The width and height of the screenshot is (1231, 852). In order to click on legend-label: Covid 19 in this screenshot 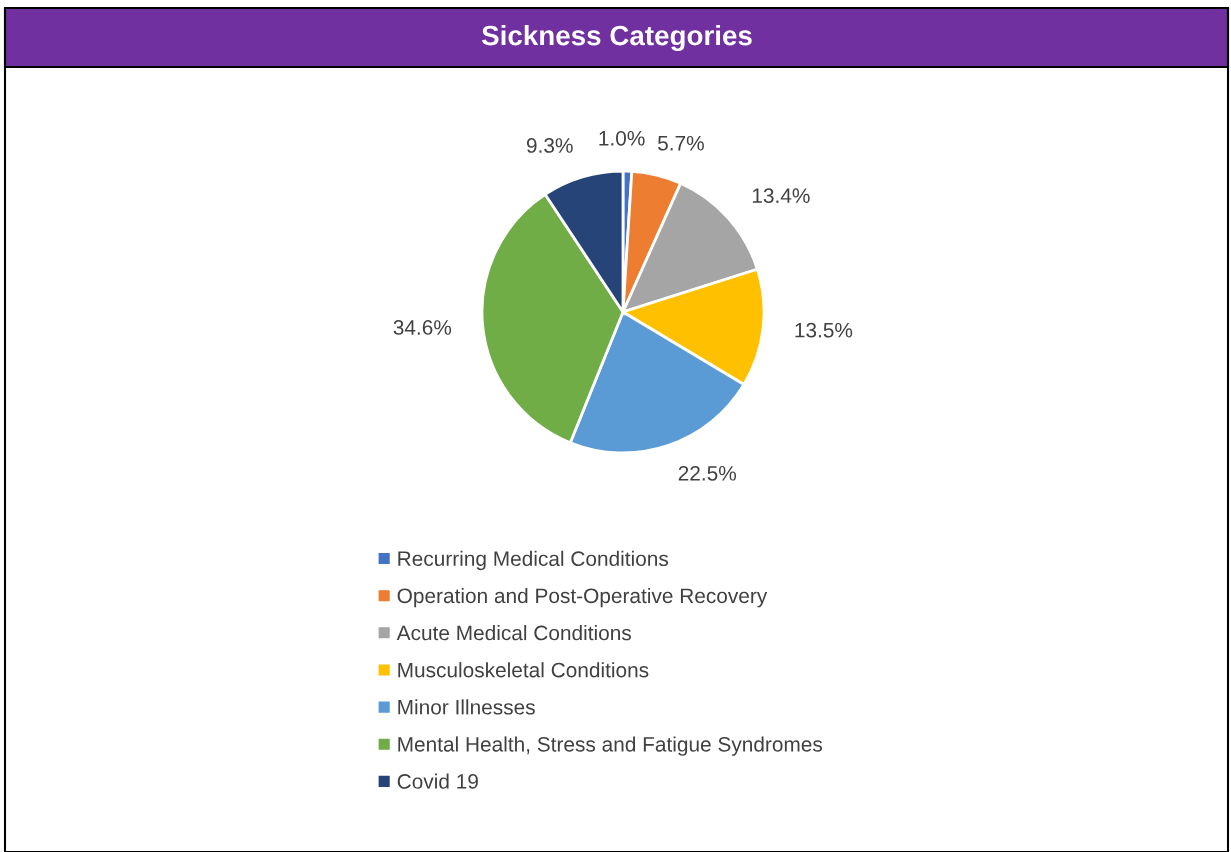, I will do `click(437, 781)`.